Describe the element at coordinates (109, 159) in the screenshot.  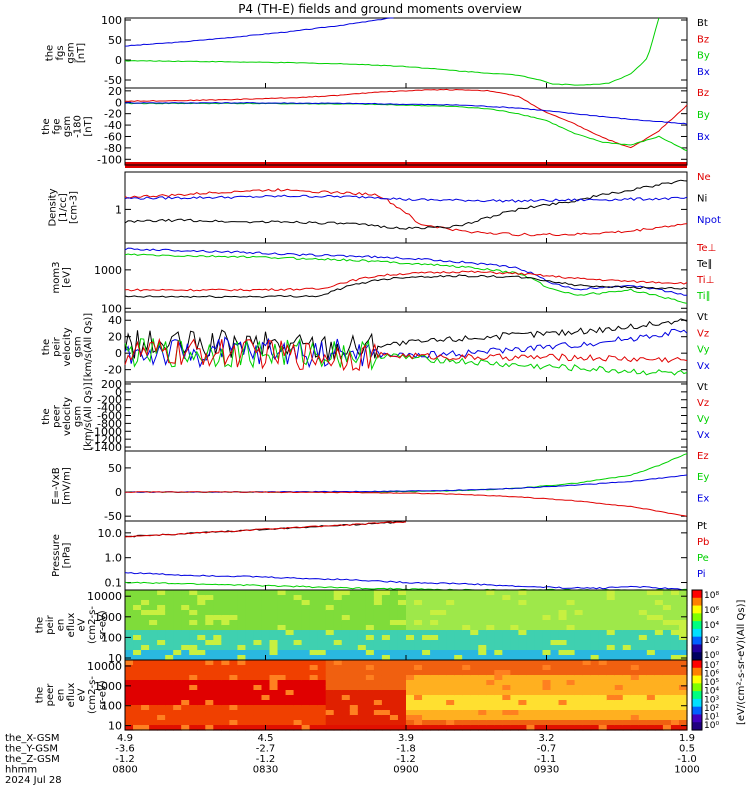
I see `y-tick-label: -100` at that location.